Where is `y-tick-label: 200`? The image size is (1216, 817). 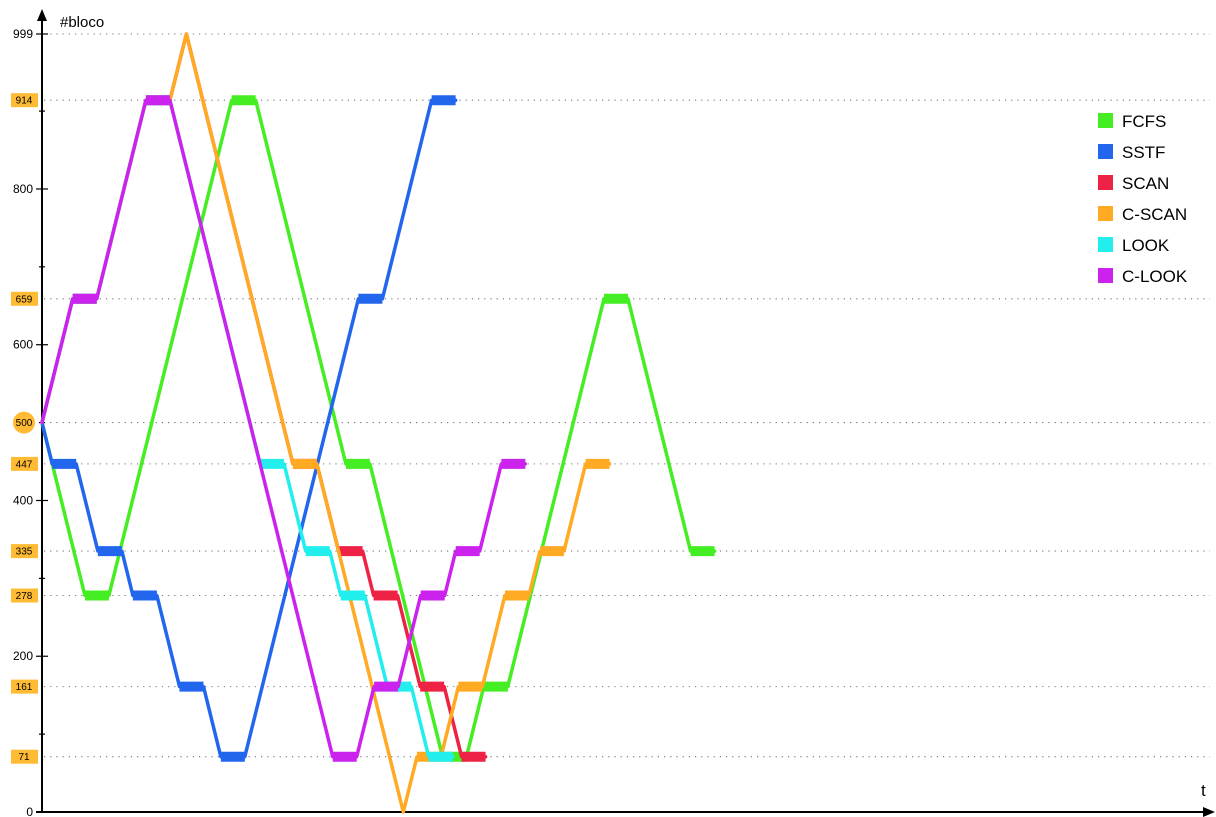 y-tick-label: 200 is located at coordinates (23, 656).